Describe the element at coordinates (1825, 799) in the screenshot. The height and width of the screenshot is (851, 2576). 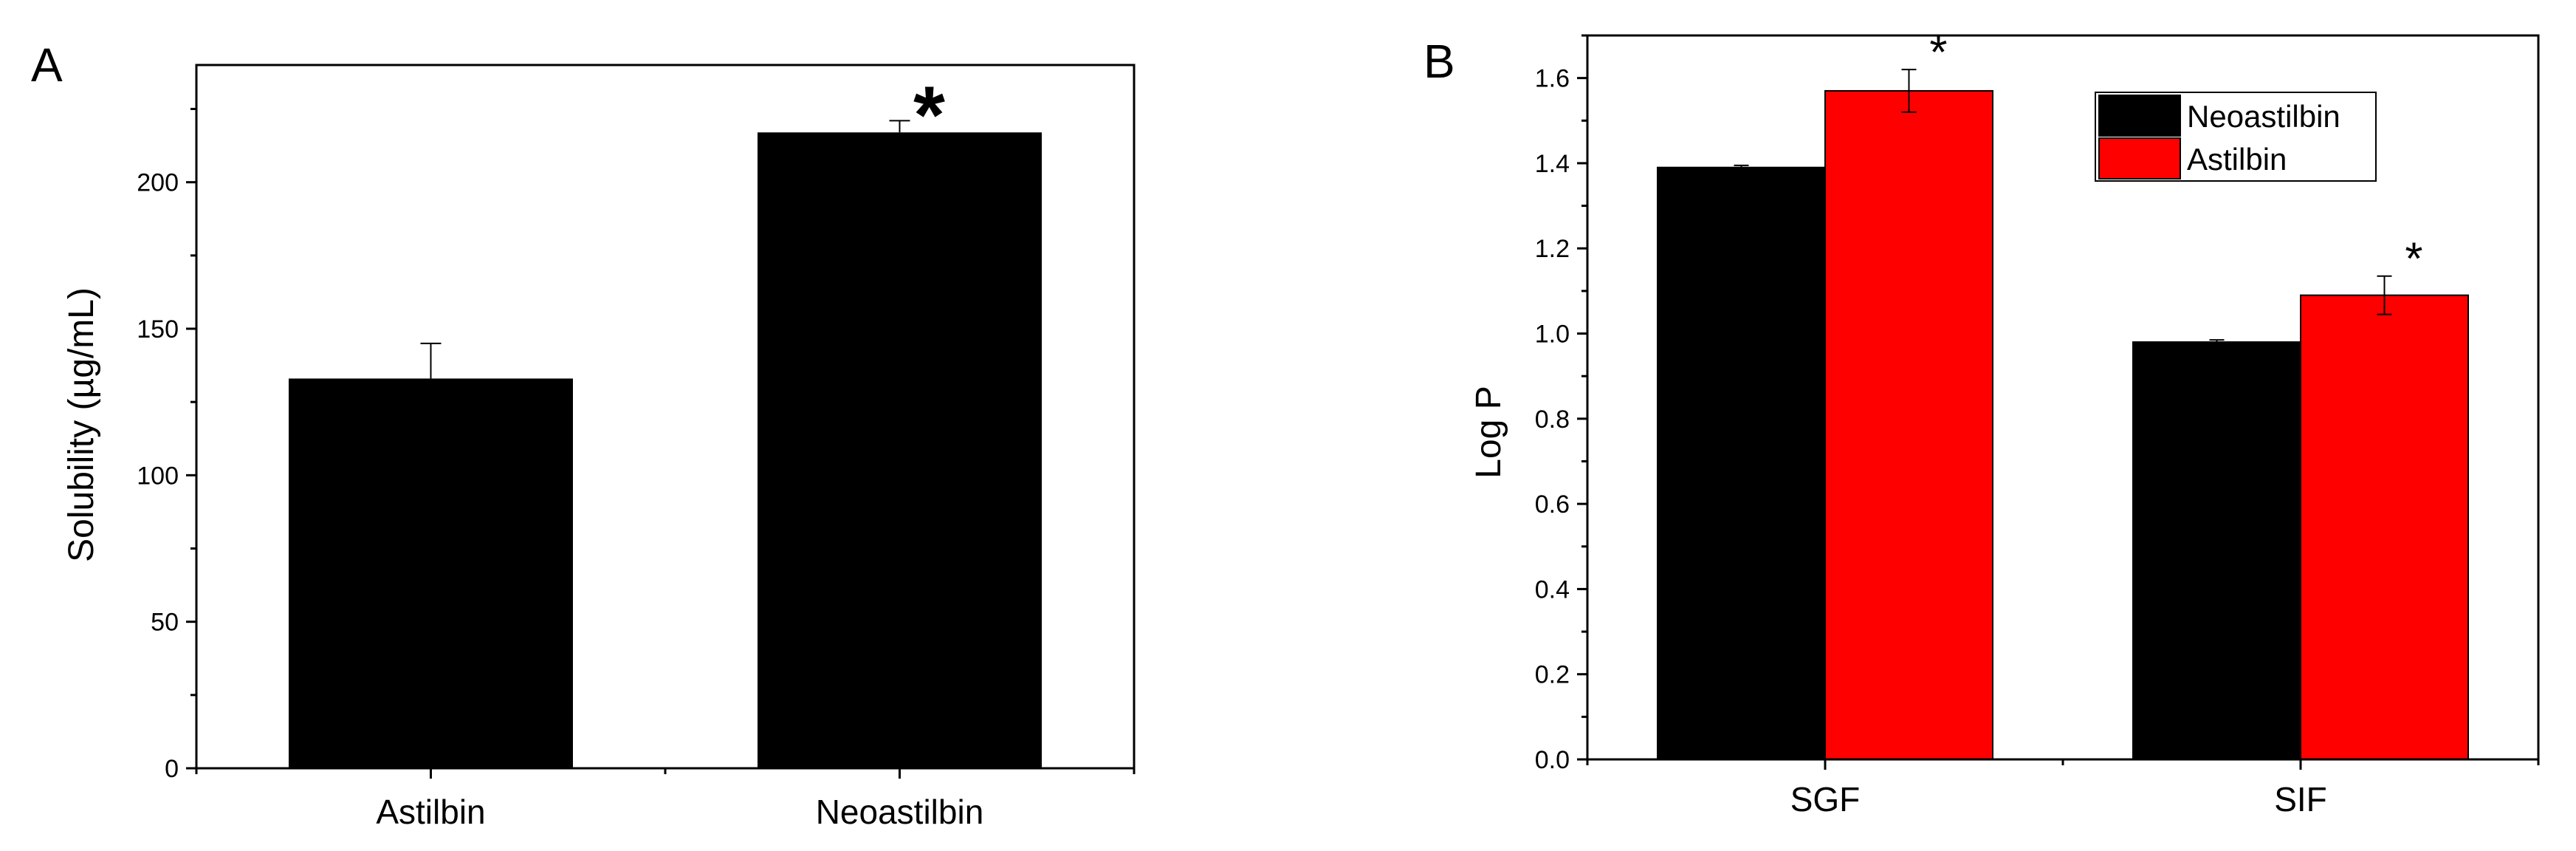
I see `x-tick-label-sgf: SGF` at that location.